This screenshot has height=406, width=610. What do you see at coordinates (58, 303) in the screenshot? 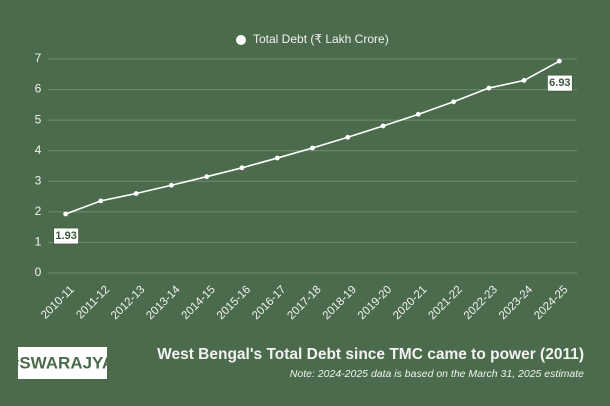
I see `x-tick-label: 2010-11` at bounding box center [58, 303].